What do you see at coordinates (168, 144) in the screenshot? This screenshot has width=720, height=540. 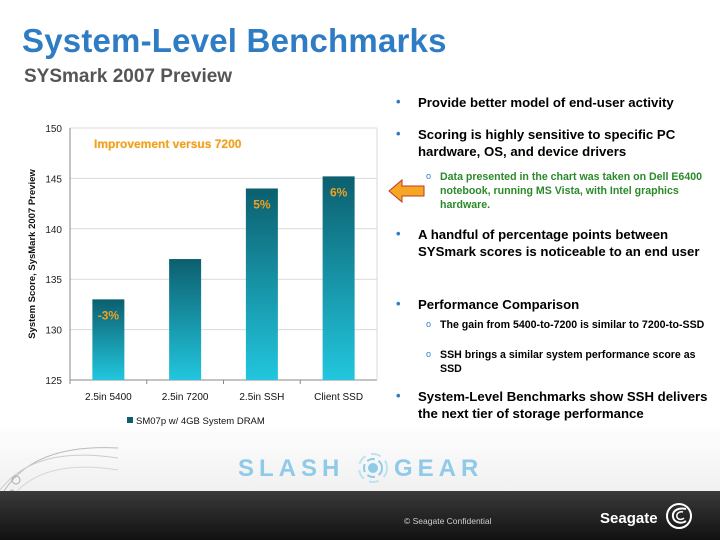 I see `chart-annotation: Improvement versus 7200` at bounding box center [168, 144].